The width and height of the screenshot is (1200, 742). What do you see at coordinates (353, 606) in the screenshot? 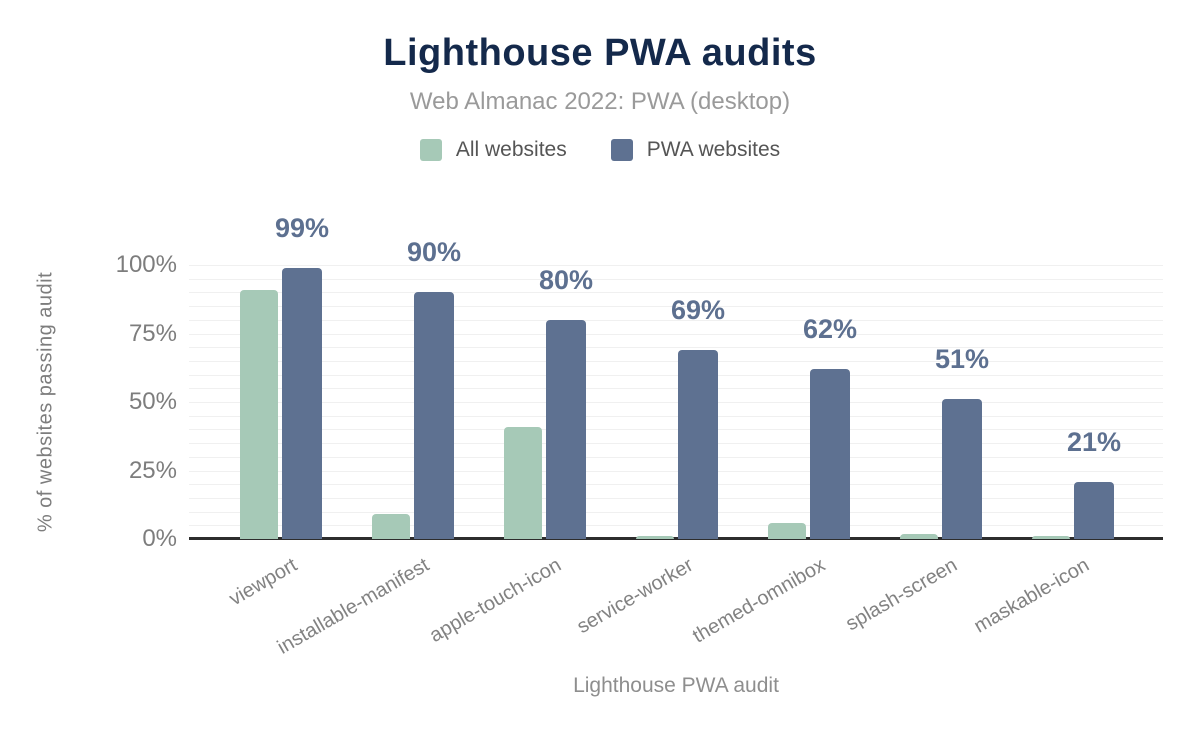
I see `x-tick-label-installable-manifest: installable-manifest` at bounding box center [353, 606].